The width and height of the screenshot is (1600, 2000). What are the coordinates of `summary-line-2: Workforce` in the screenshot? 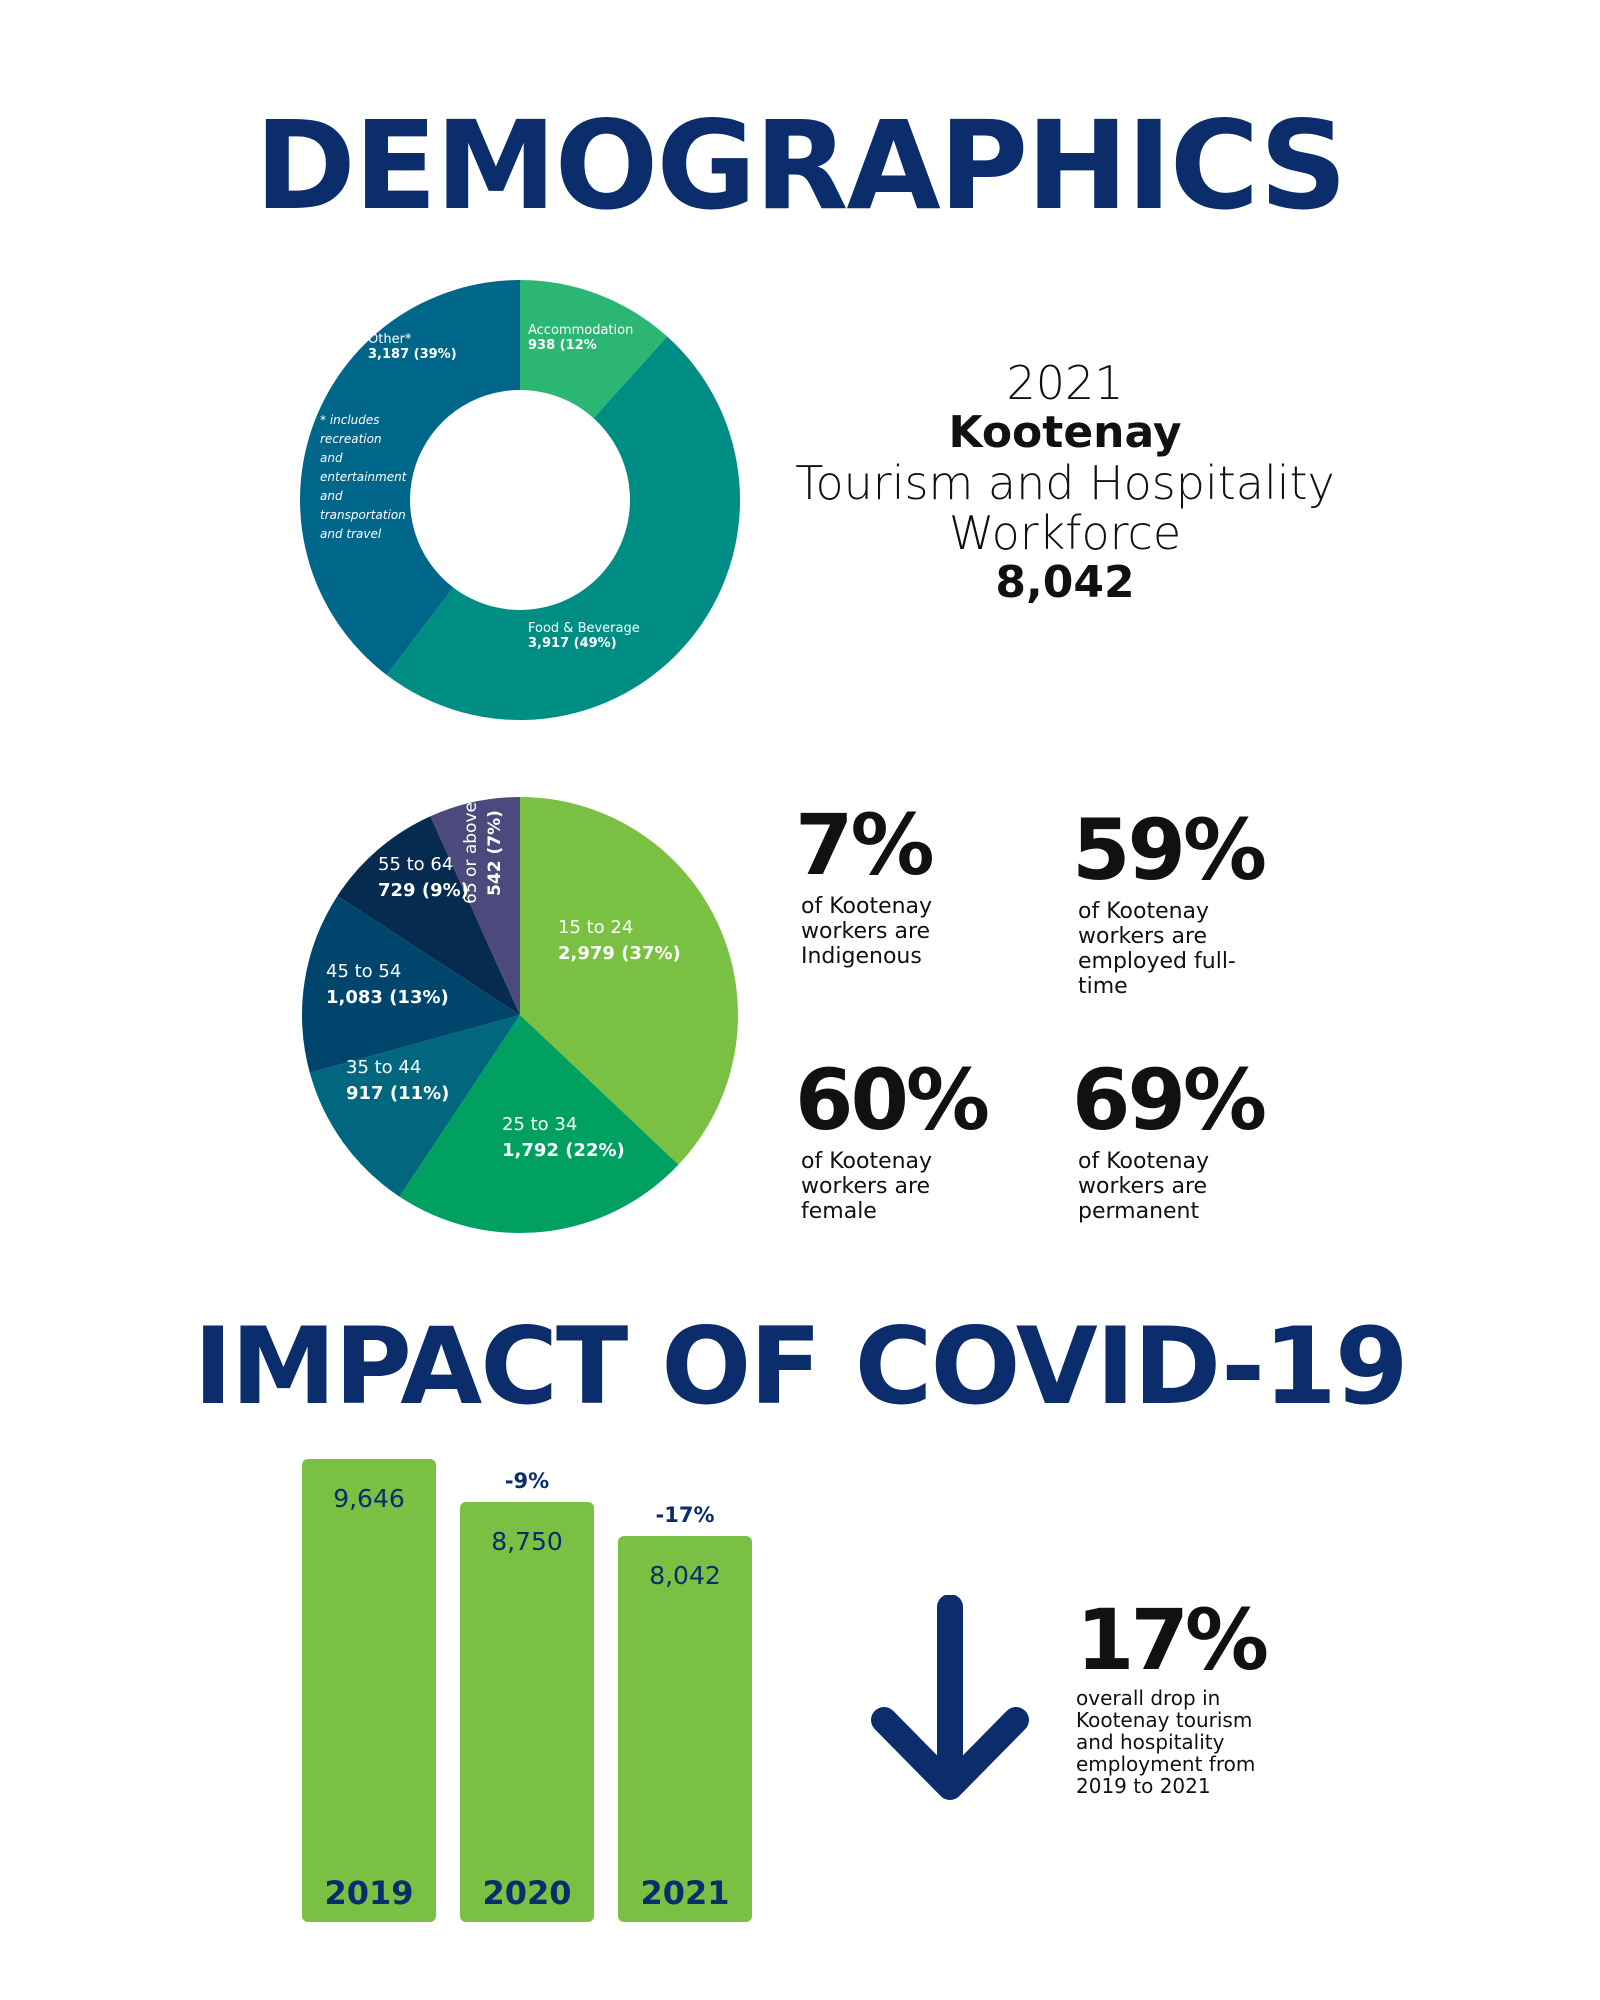 It's located at (1065, 533).